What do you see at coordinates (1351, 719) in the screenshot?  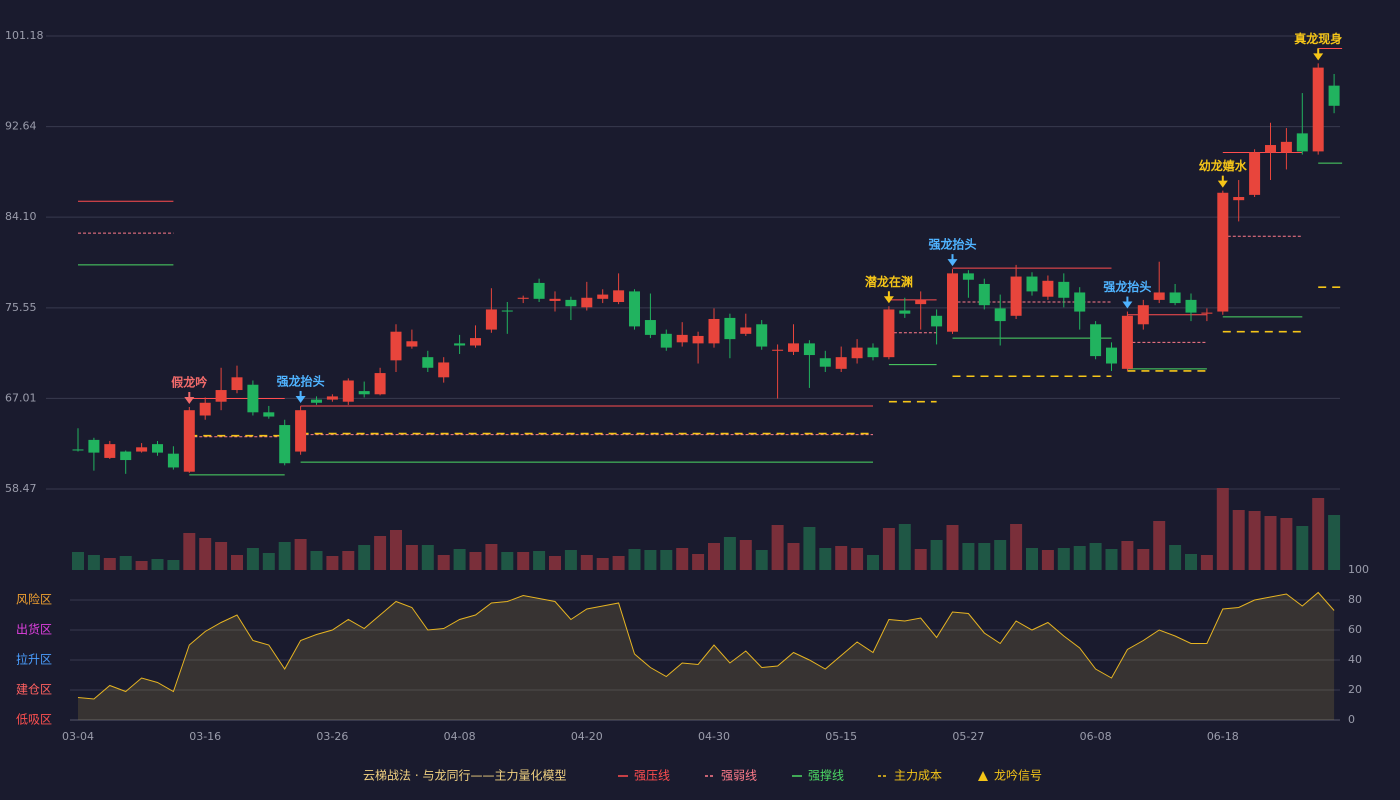 I see `osc-tick-label: 0` at bounding box center [1351, 719].